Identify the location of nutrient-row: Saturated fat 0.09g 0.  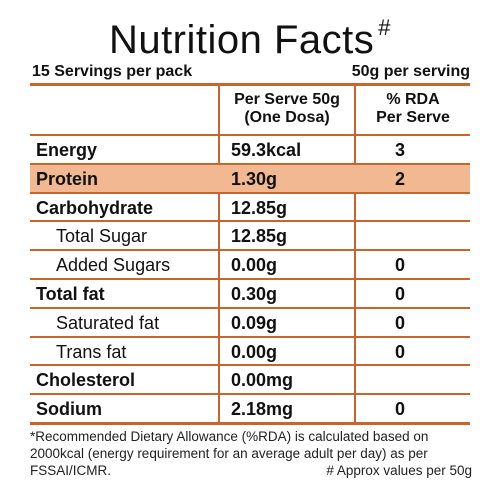
(250, 323).